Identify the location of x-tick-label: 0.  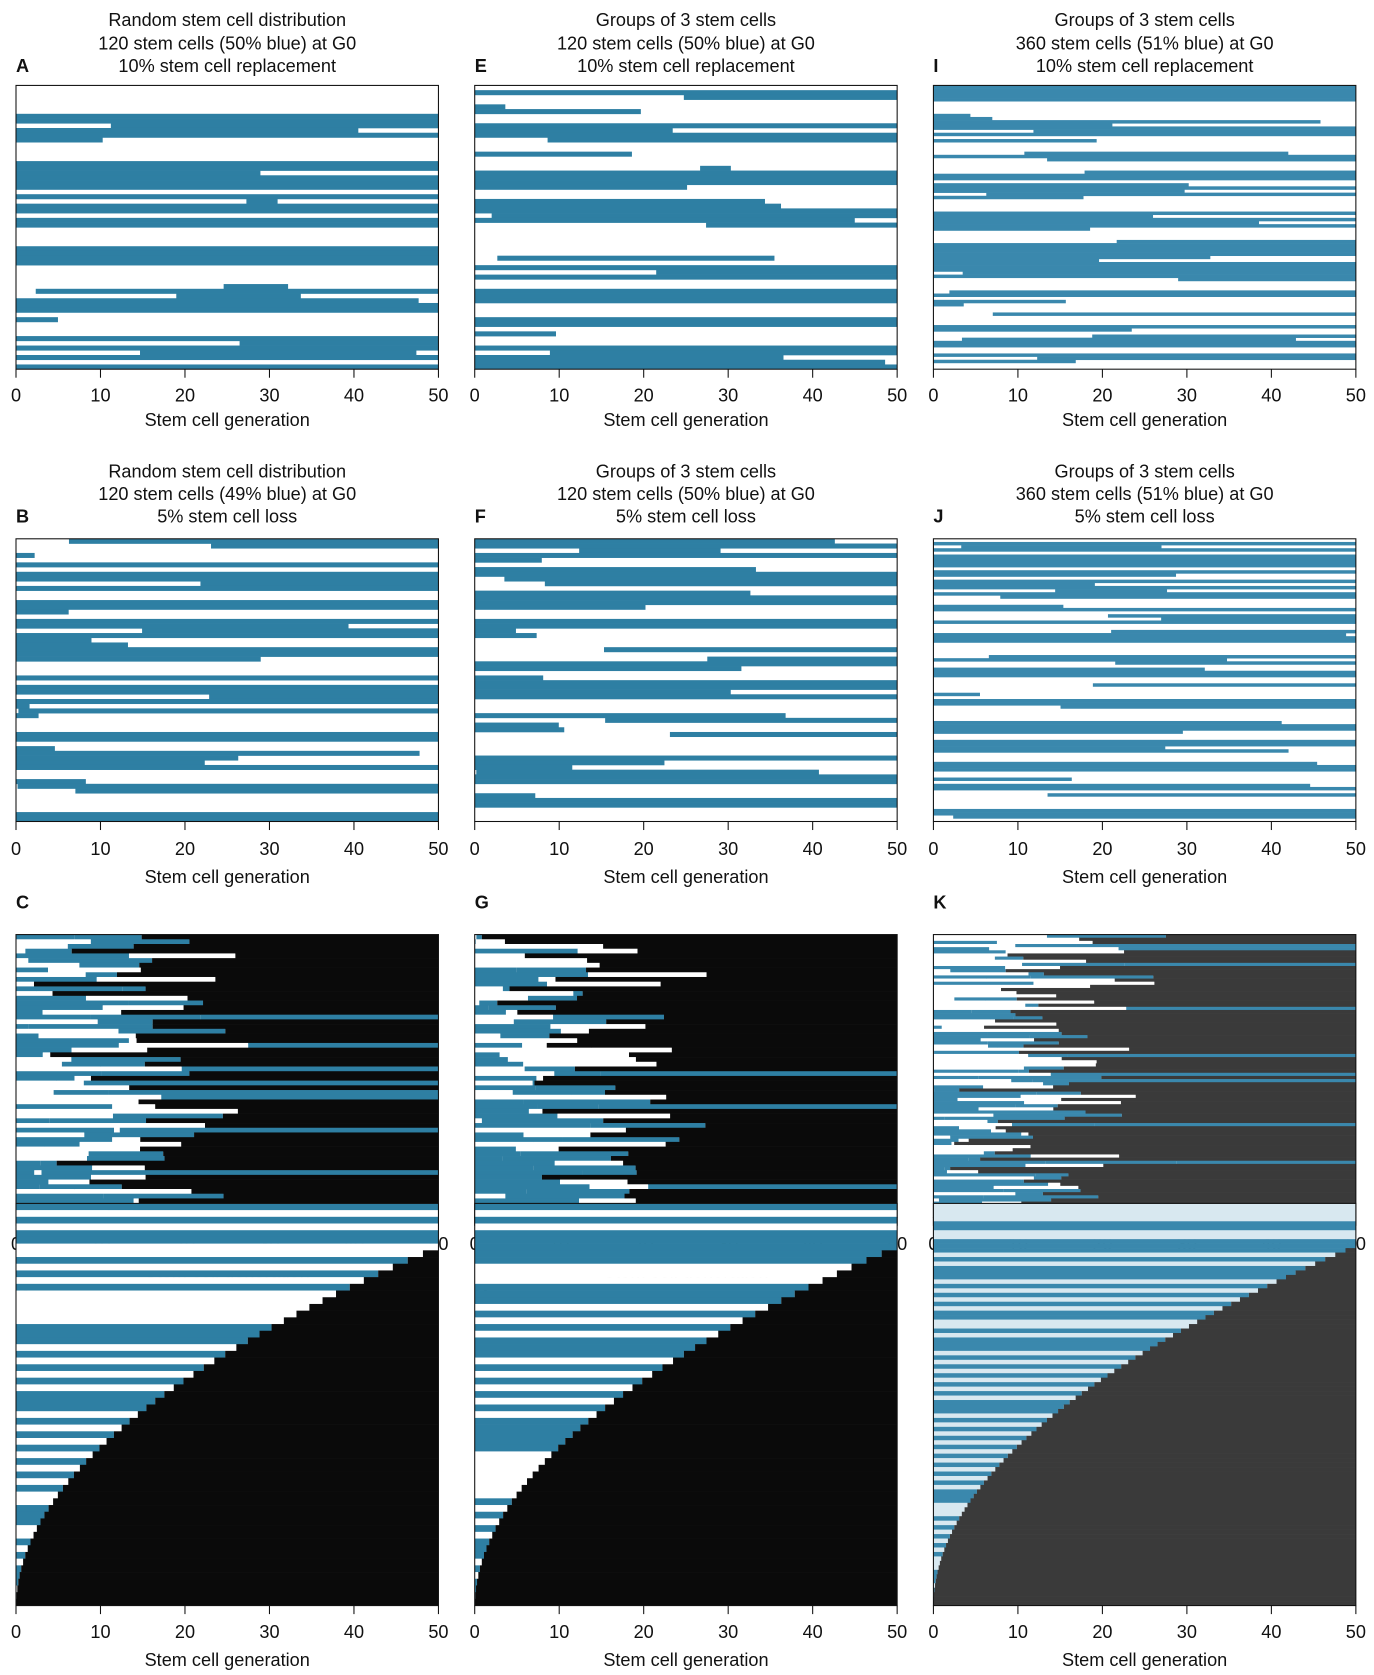
(475, 396).